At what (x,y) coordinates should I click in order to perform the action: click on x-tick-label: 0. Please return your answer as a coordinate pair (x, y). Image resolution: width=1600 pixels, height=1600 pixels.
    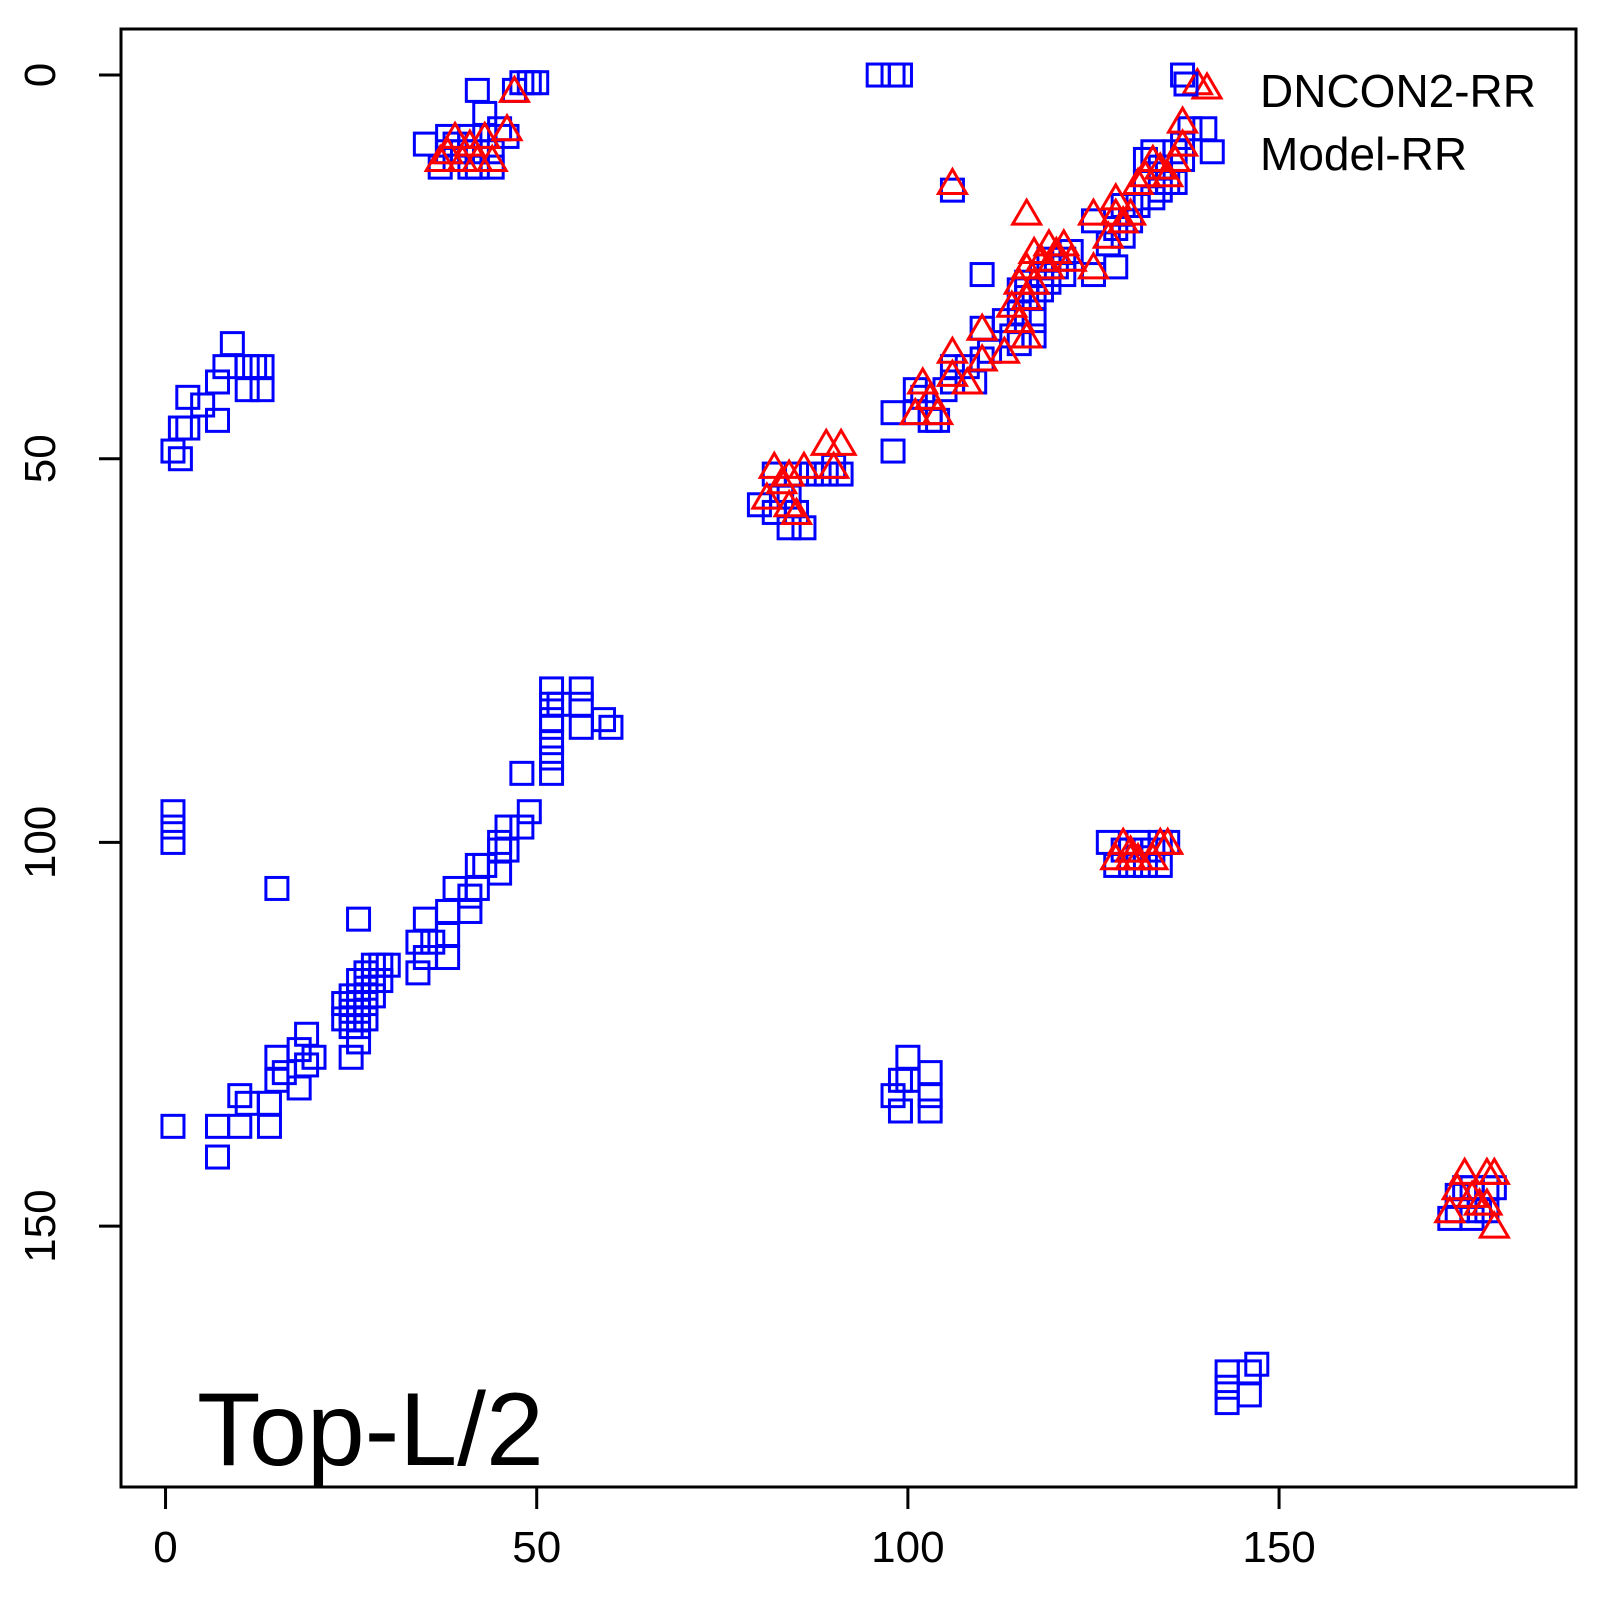
    Looking at the image, I should click on (165, 1547).